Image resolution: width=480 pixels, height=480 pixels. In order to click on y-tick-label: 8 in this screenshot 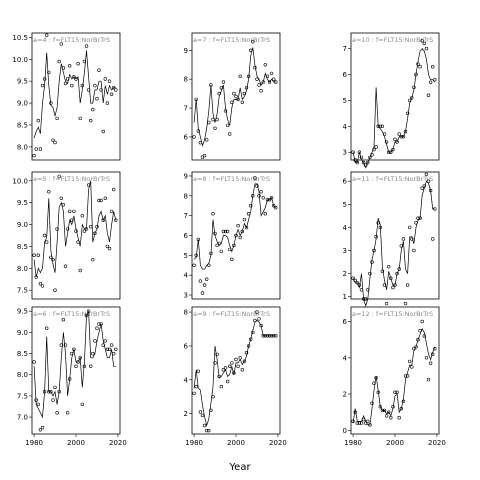, I will do `click(186, 196)`.